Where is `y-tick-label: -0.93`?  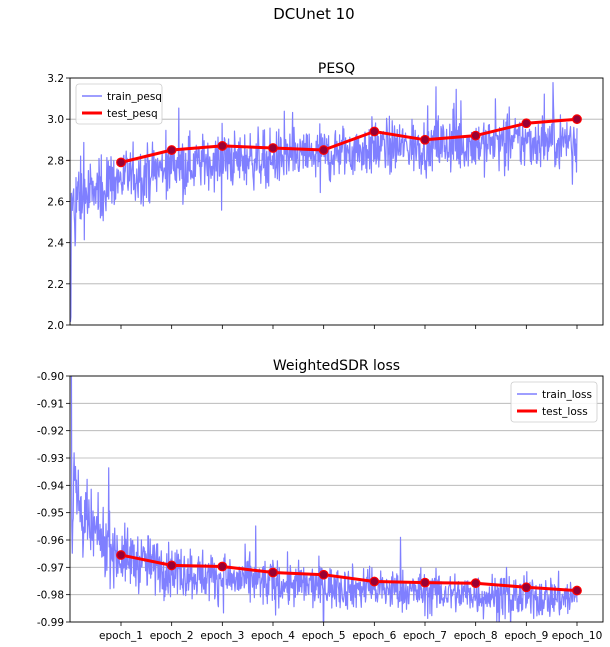 y-tick-label: -0.93 is located at coordinates (50, 459).